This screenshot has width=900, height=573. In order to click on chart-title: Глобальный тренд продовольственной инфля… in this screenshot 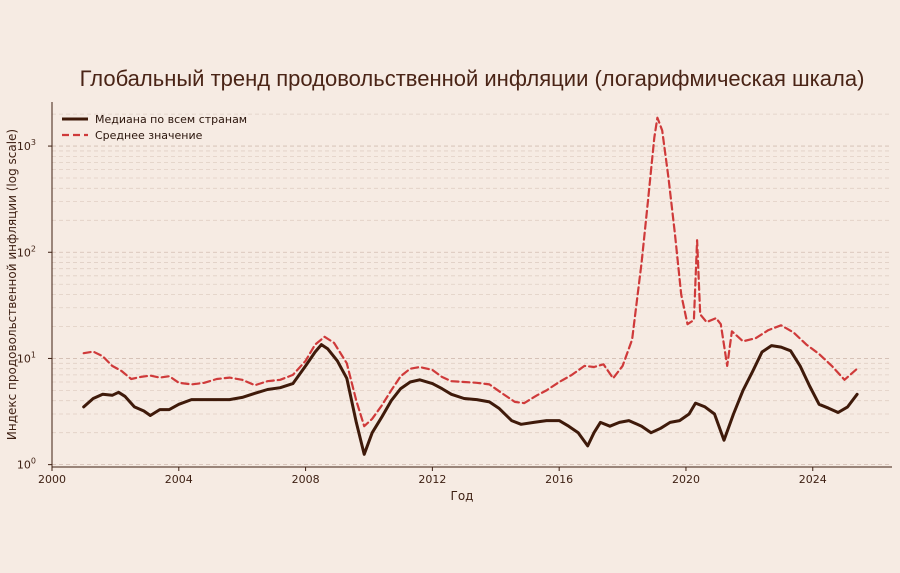, I will do `click(472, 78)`.